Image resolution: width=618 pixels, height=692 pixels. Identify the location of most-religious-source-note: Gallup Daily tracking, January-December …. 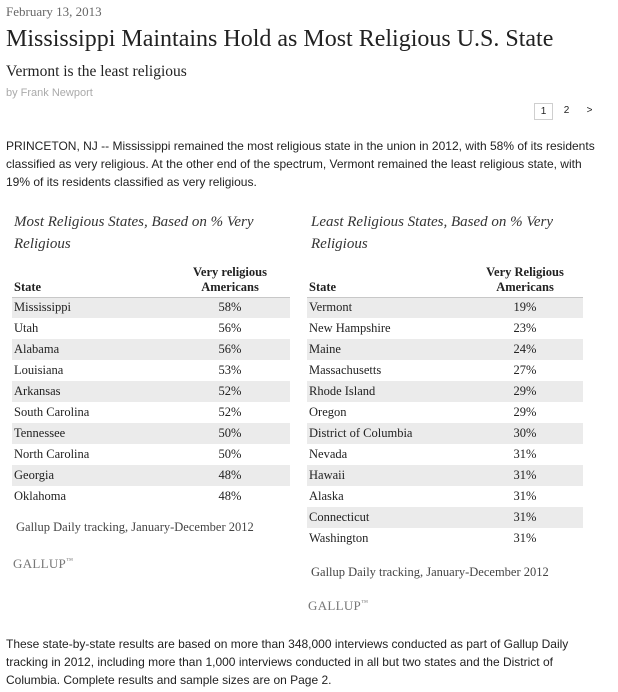
(135, 527).